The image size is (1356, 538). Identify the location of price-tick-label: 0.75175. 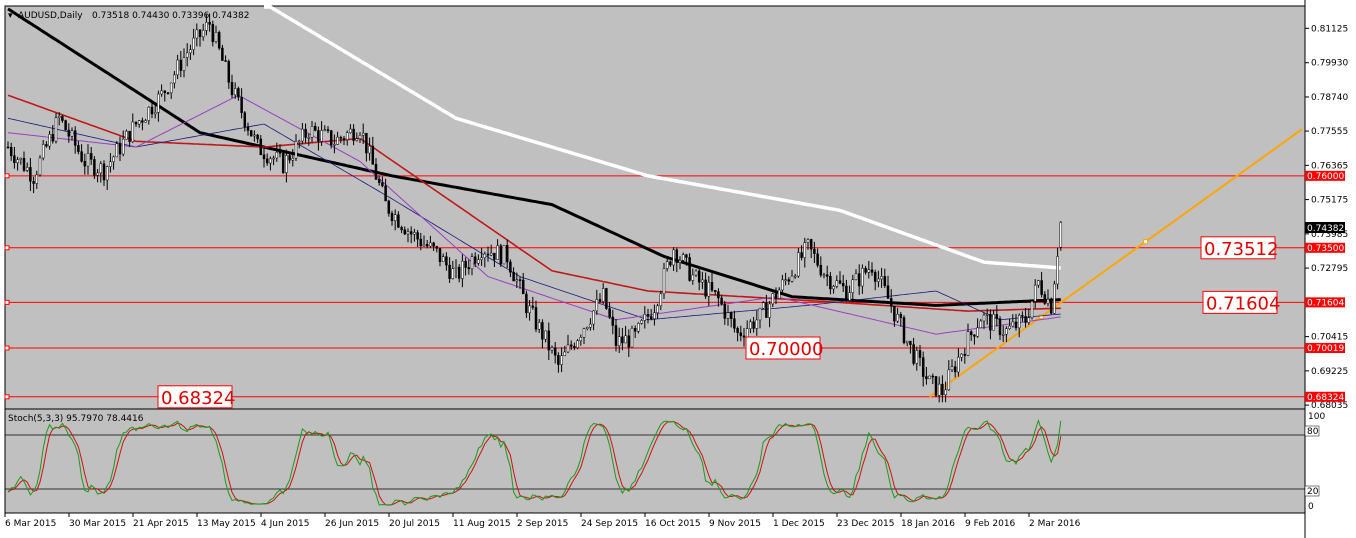
(1329, 201).